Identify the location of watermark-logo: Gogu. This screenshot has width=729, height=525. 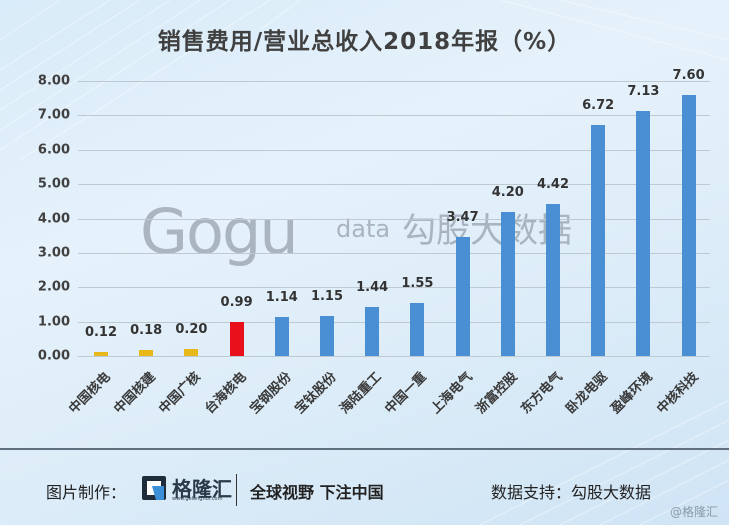
(219, 231).